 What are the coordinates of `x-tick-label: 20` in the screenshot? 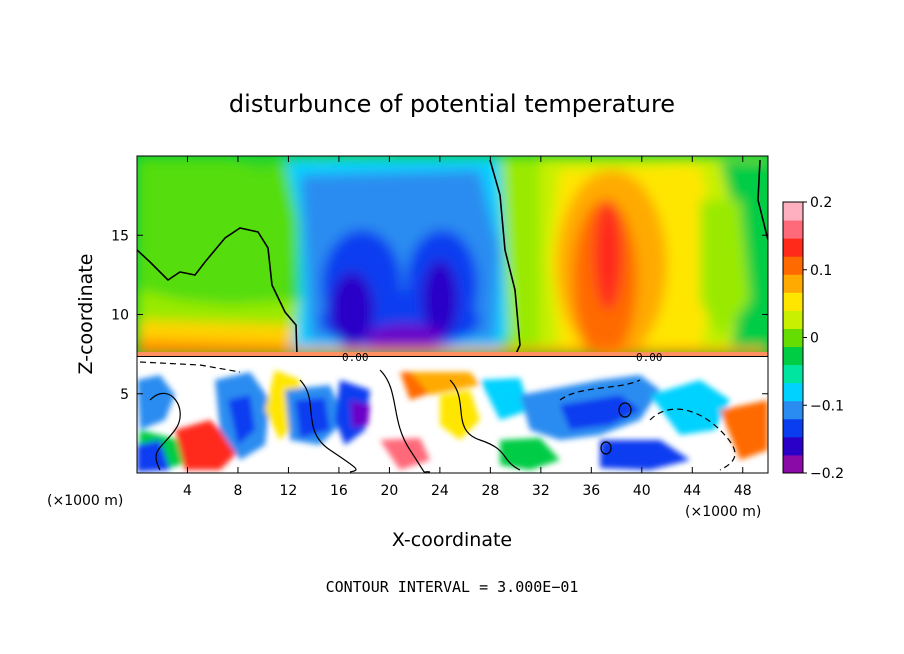 It's located at (389, 491).